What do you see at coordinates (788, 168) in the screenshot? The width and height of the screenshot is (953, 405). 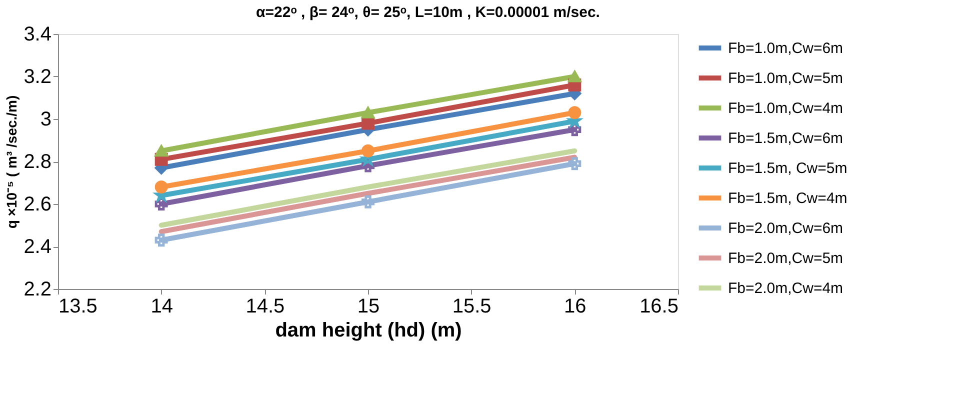 I see `legend-label: Fb=1.5m, Cw=5m` at bounding box center [788, 168].